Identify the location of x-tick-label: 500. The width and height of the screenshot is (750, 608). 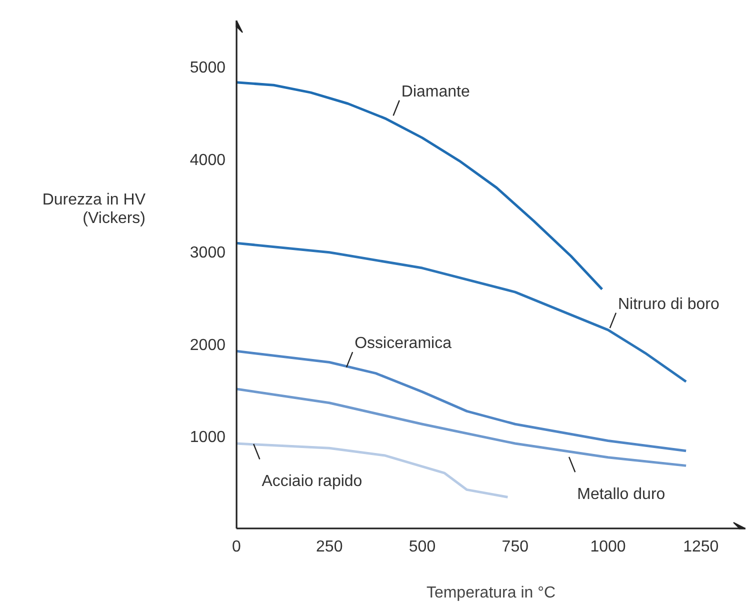
(422, 547).